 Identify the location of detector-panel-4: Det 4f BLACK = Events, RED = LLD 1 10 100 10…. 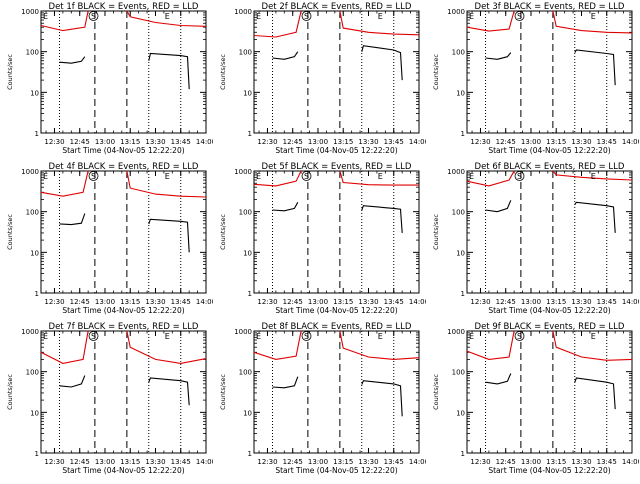
(108, 240).